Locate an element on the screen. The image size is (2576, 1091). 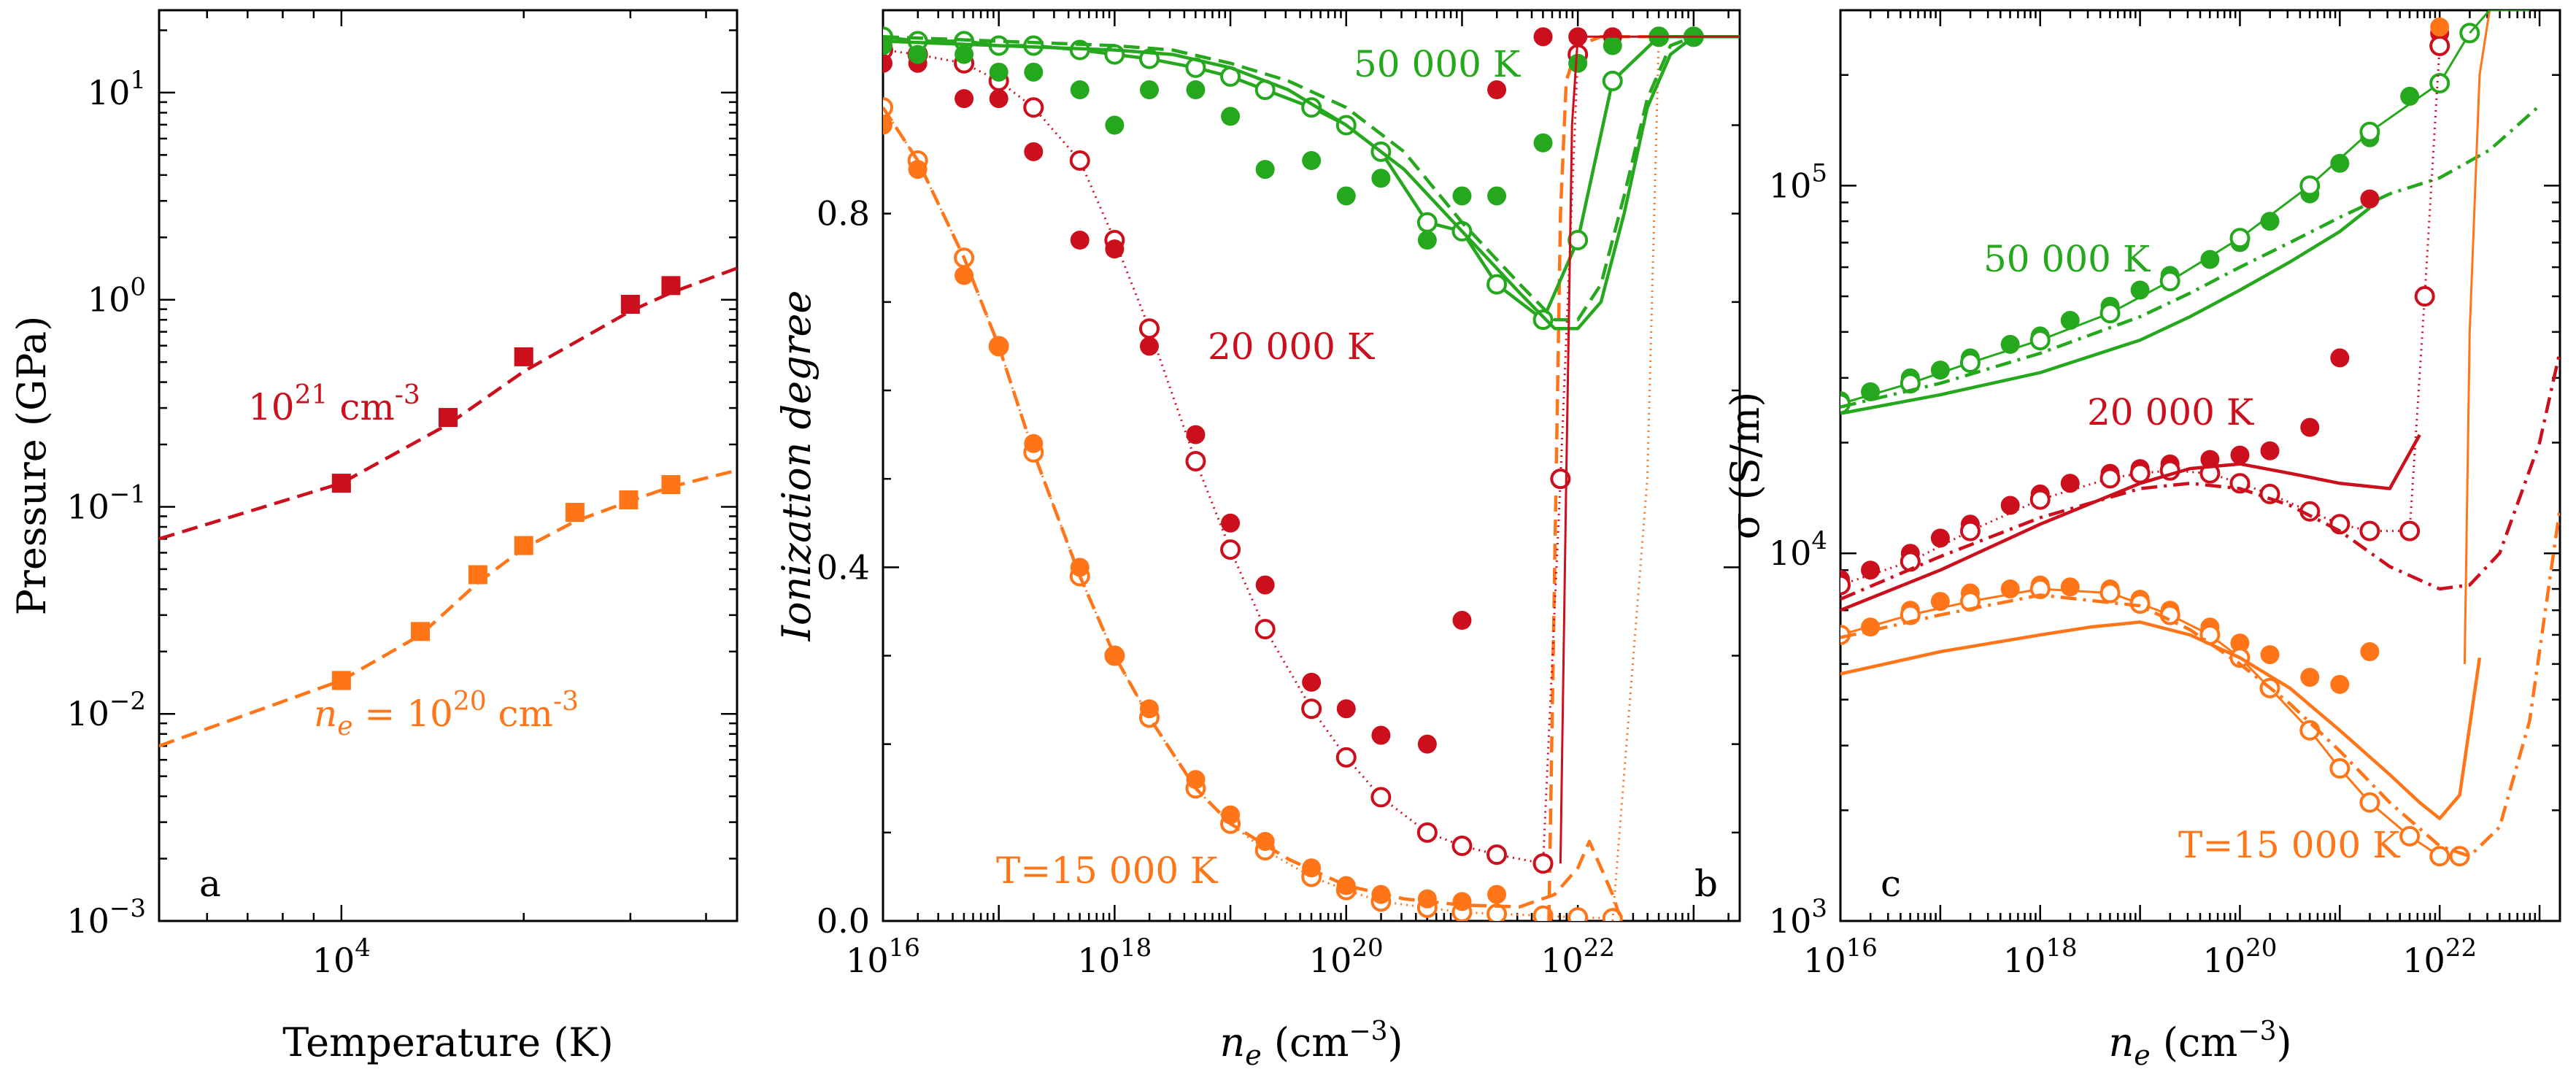
y-tick-label: 0.8 is located at coordinates (843, 214).